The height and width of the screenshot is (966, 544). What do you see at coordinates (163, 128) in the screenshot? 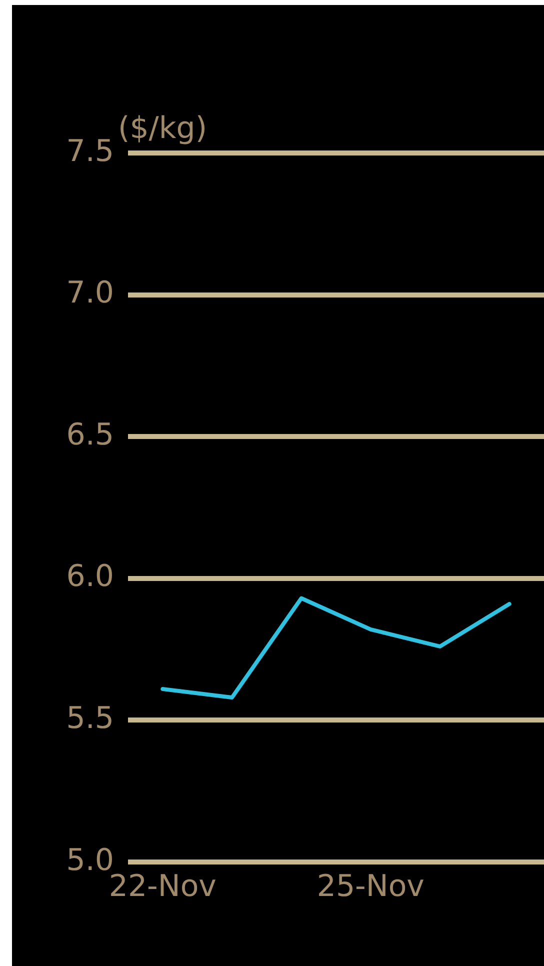
I see `y-axis-title: ($/kg)` at bounding box center [163, 128].